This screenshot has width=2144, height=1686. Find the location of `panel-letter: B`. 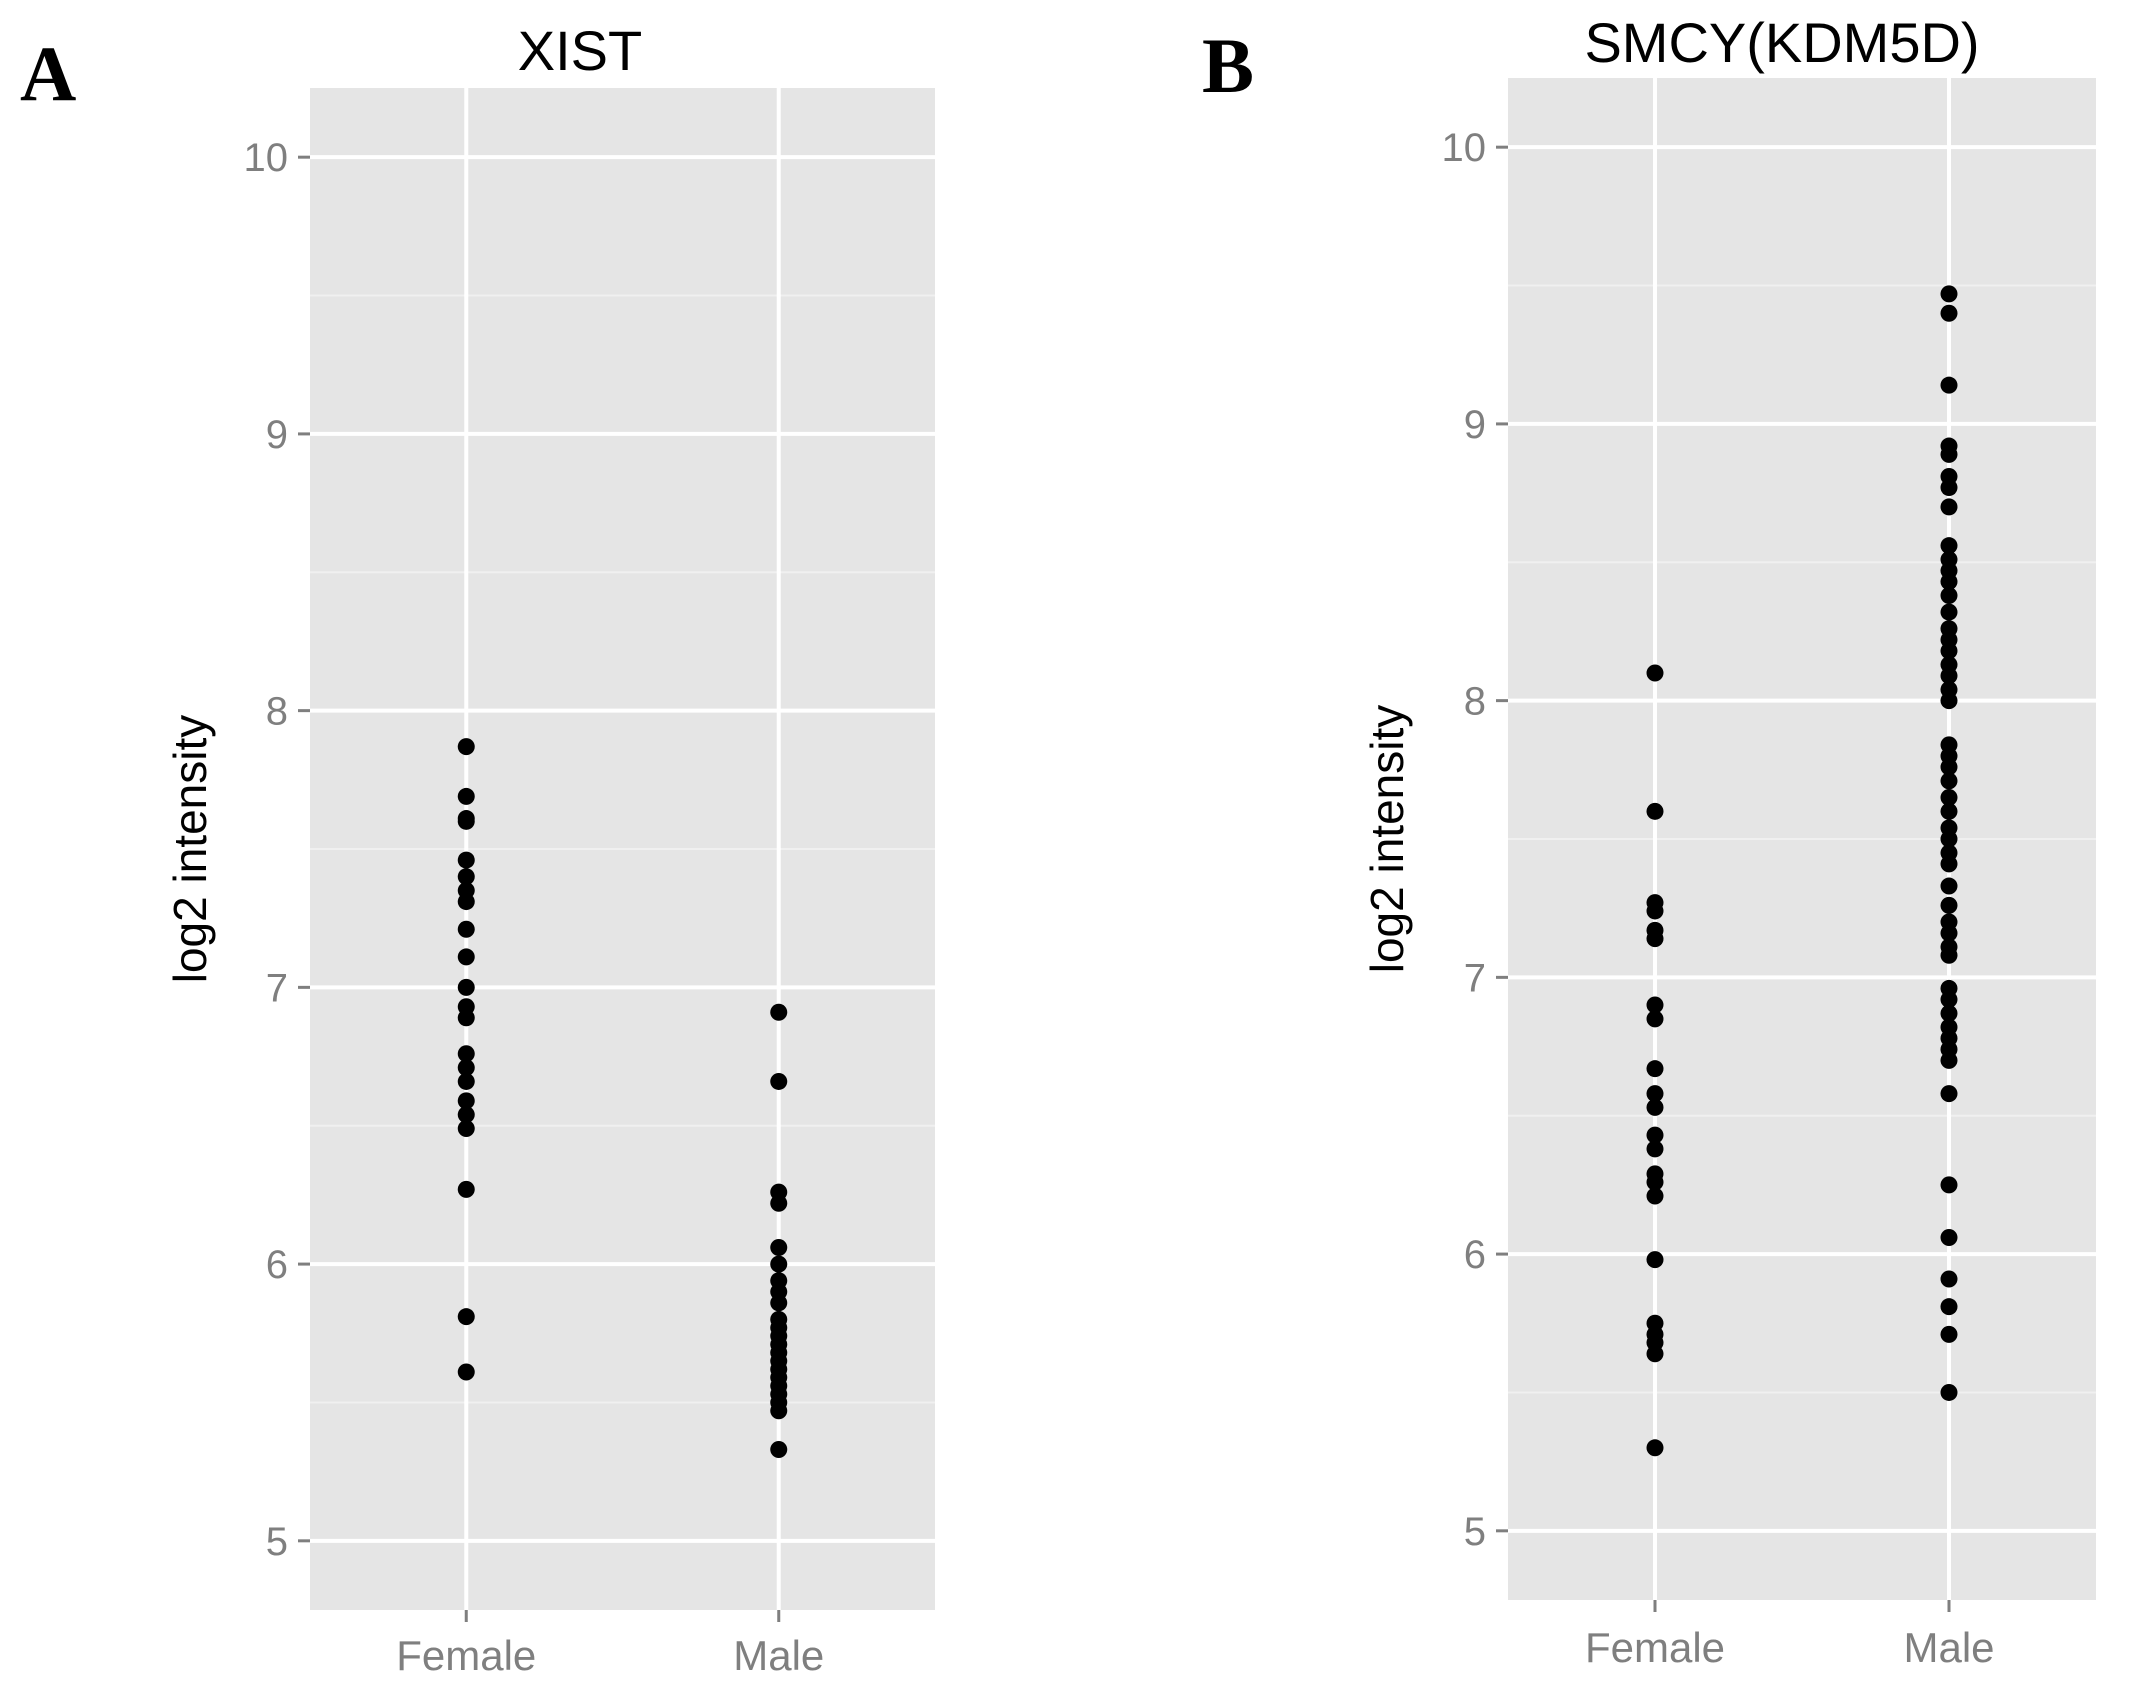

panel-letter: B is located at coordinates (1228, 65).